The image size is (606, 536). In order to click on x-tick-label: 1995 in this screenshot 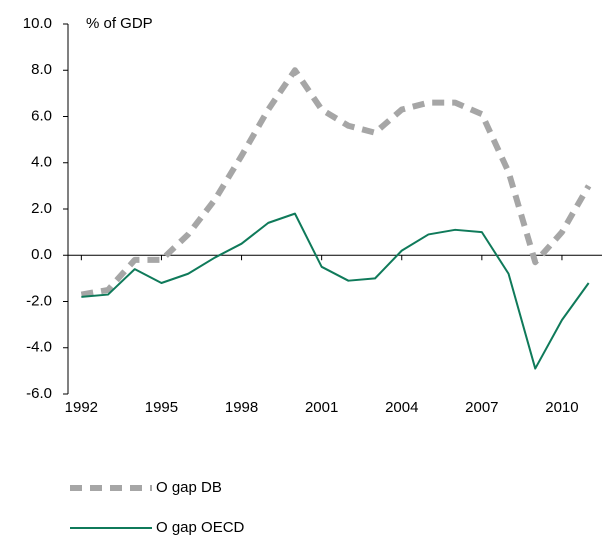, I will do `click(161, 407)`.